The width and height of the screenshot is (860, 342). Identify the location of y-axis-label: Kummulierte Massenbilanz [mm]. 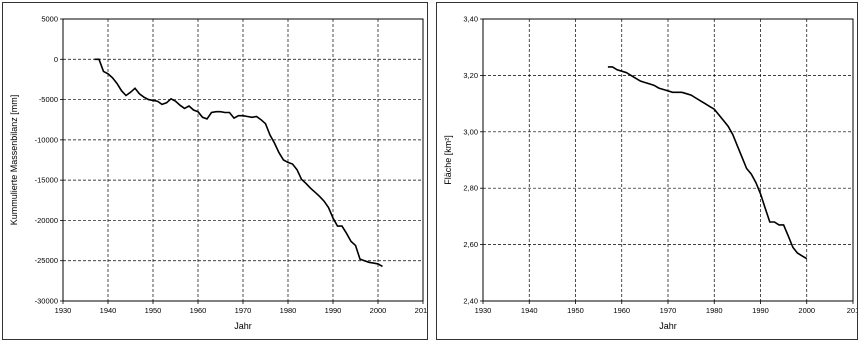
(14, 160).